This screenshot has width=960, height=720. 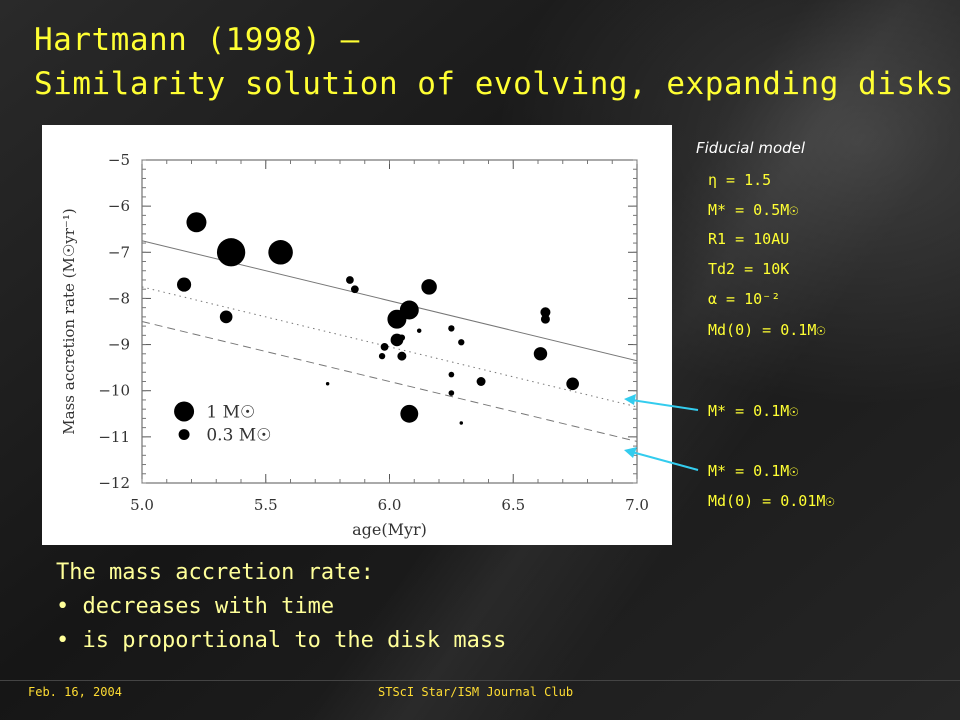 I want to click on footer-divider, so click(x=480, y=680).